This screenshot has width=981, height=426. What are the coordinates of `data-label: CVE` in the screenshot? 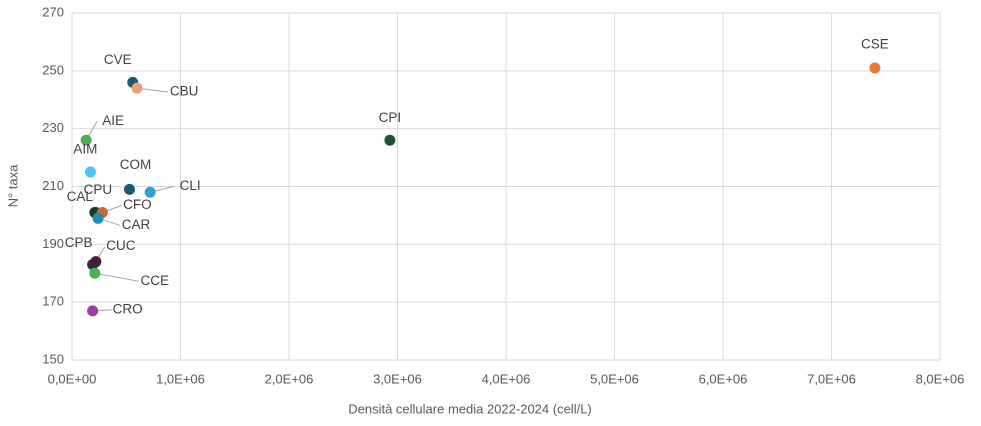 It's located at (118, 59).